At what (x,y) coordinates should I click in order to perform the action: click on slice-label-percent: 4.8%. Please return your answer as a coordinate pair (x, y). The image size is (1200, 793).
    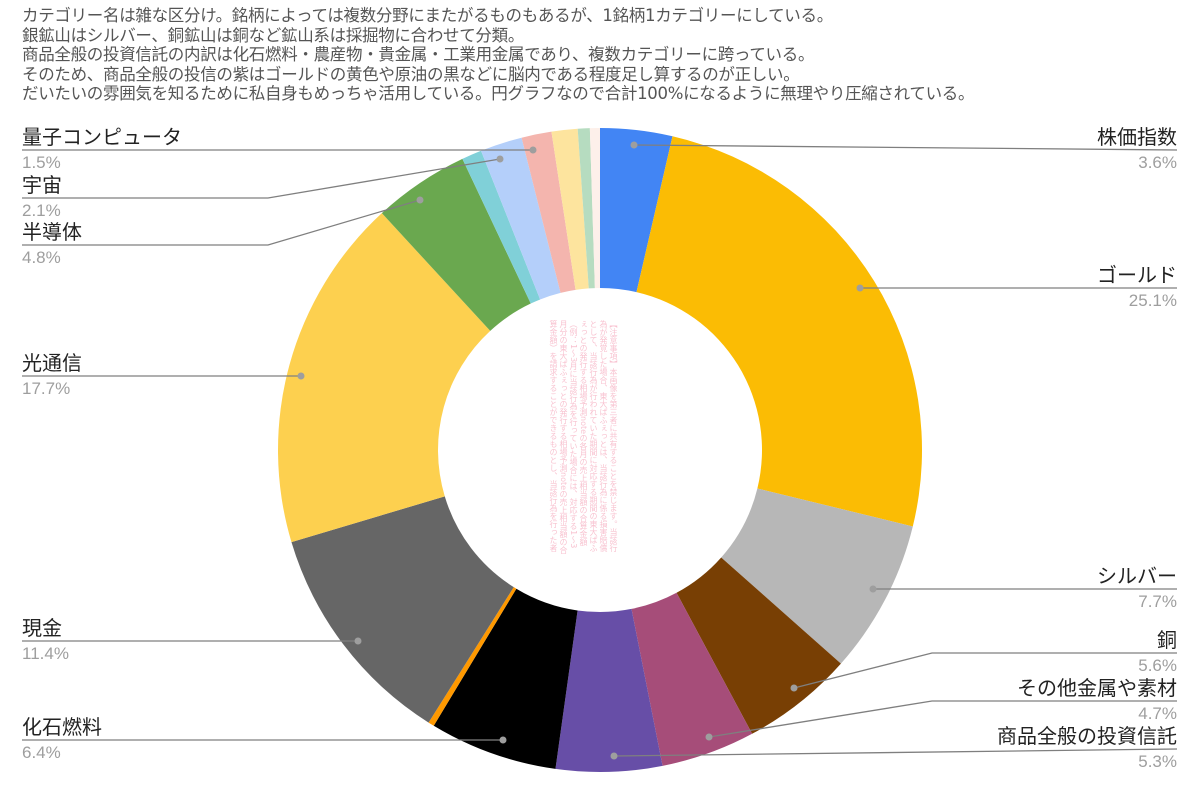
    Looking at the image, I should click on (41, 257).